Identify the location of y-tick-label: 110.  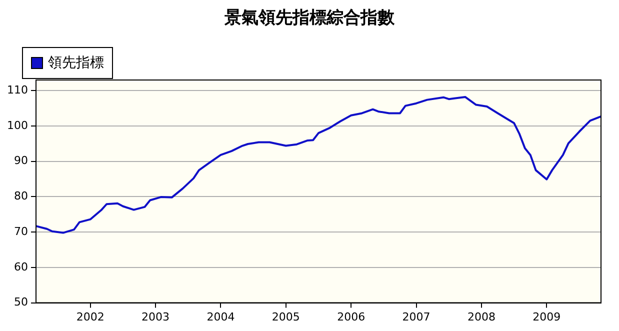
(17, 89).